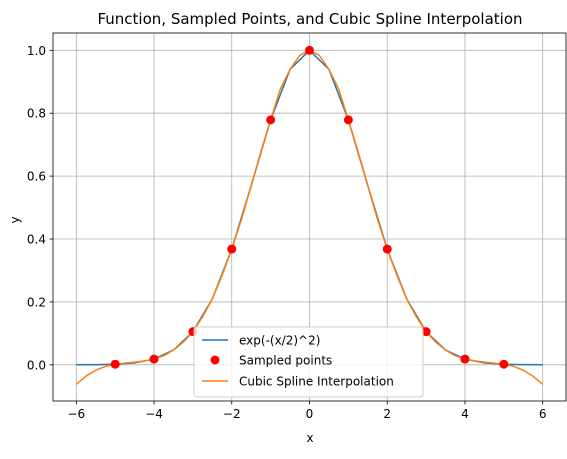  Describe the element at coordinates (36, 365) in the screenshot. I see `y-tick-label: 0.0` at that location.